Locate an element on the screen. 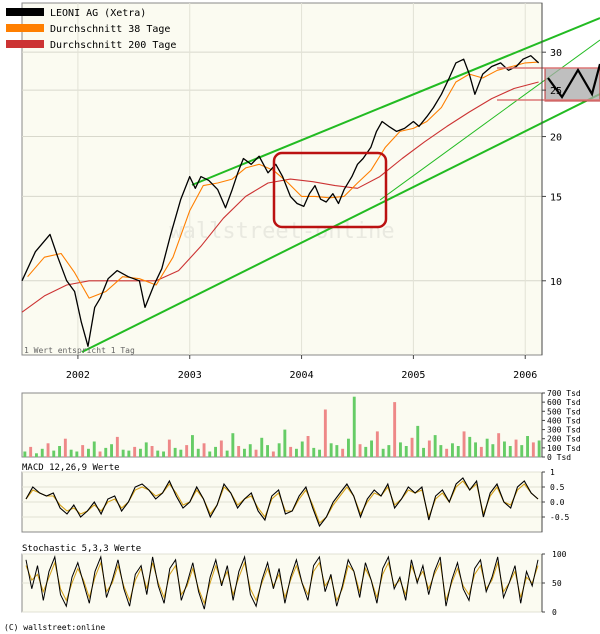 This screenshot has width=600, height=634. volume-ytick-label: 200 Tsd is located at coordinates (564, 439).